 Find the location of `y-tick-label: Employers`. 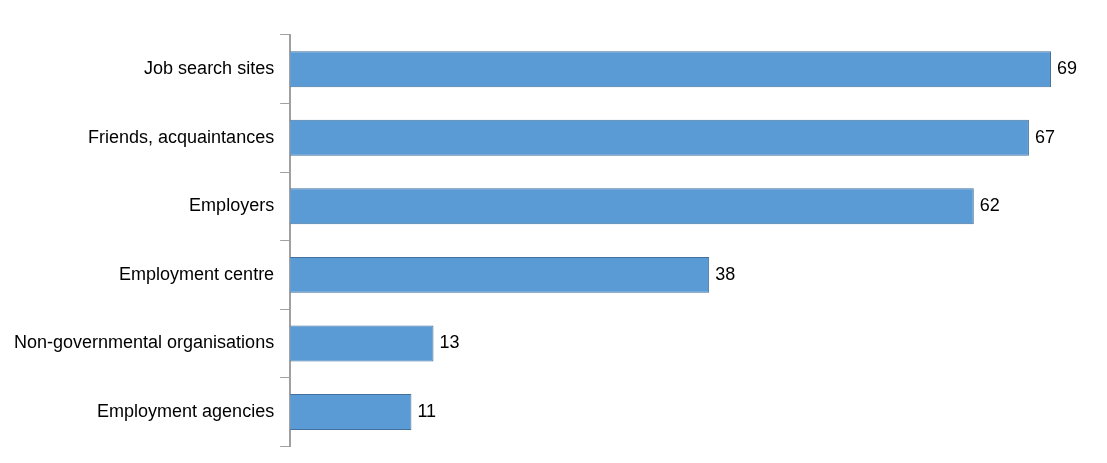

y-tick-label: Employers is located at coordinates (232, 205).